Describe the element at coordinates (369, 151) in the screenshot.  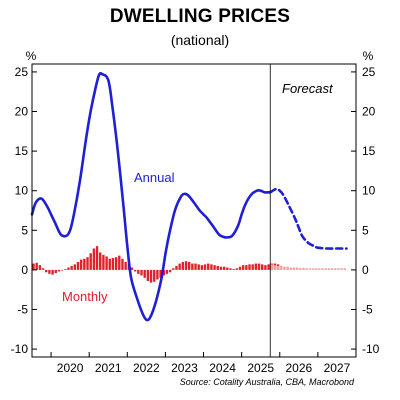
I see `y-tick-label-right: 15` at that location.